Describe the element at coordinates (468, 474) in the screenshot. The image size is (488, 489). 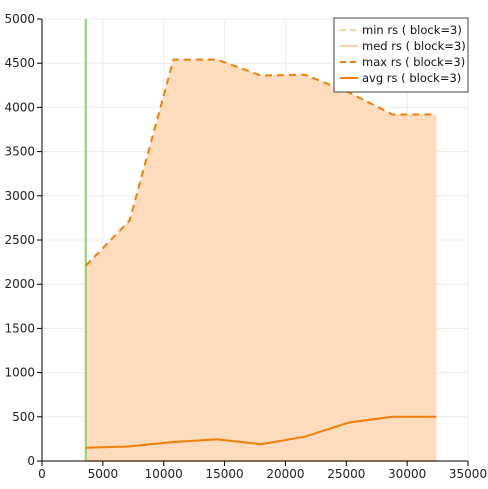
I see `x-tick-label-7: 35000` at that location.